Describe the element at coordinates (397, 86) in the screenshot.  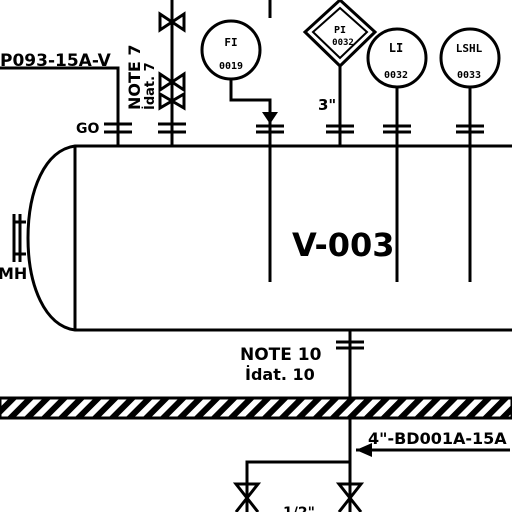
I see `instrument-li: LI 0032` at that location.